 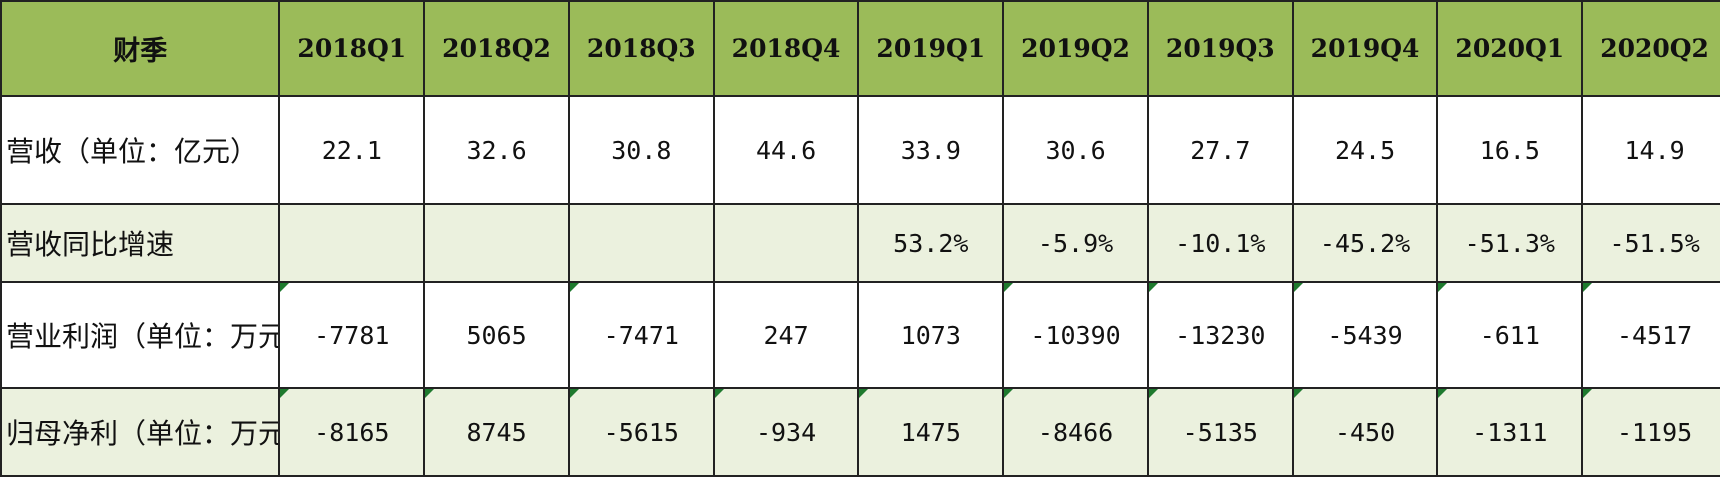 What do you see at coordinates (140, 335) in the screenshot?
I see `row-label-operating-profit: 营业利润（单位：万元）` at bounding box center [140, 335].